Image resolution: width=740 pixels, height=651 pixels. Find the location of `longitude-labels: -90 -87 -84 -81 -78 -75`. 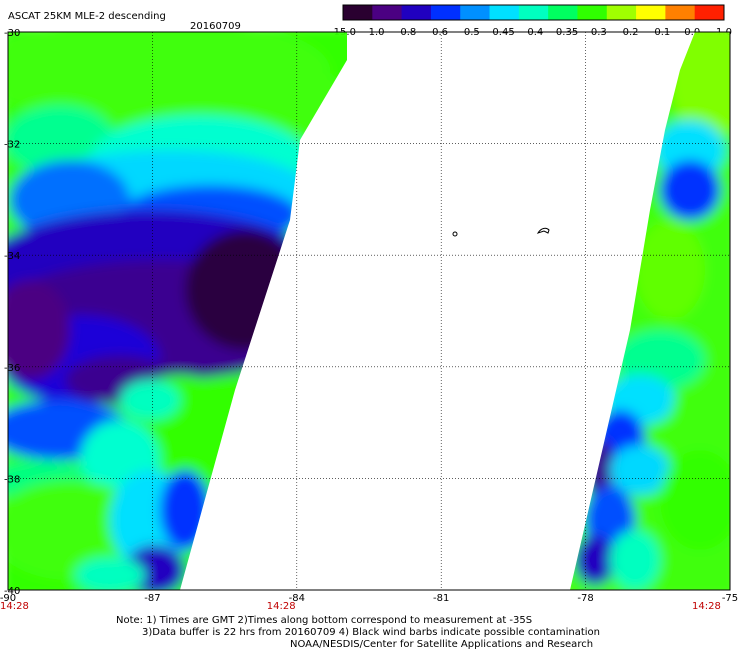

longitude-labels: -90 -87 -84 -81 -78 -75 is located at coordinates (369, 598).